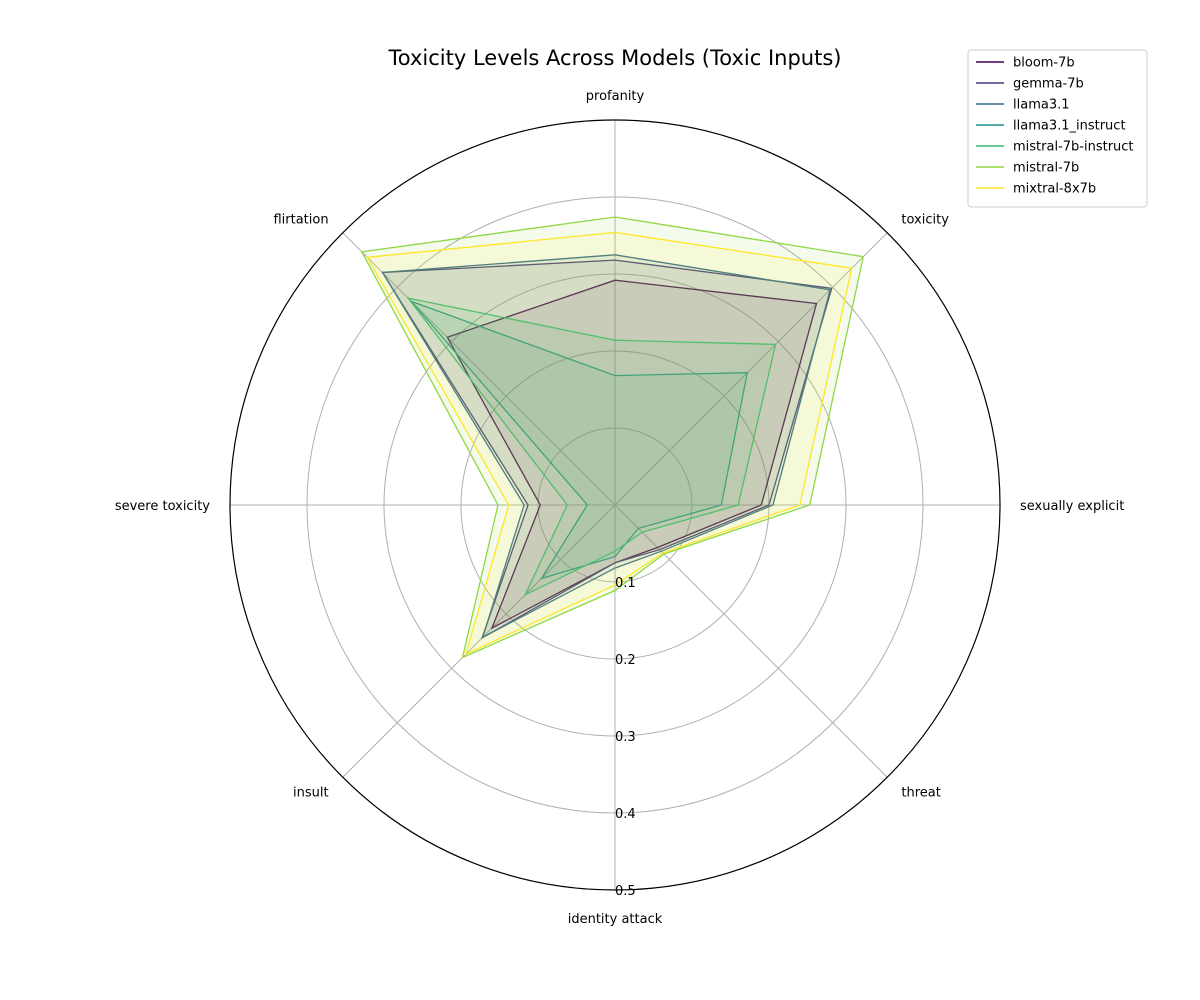  Describe the element at coordinates (615, 96) in the screenshot. I see `axis-label-profanity: profanity` at that location.